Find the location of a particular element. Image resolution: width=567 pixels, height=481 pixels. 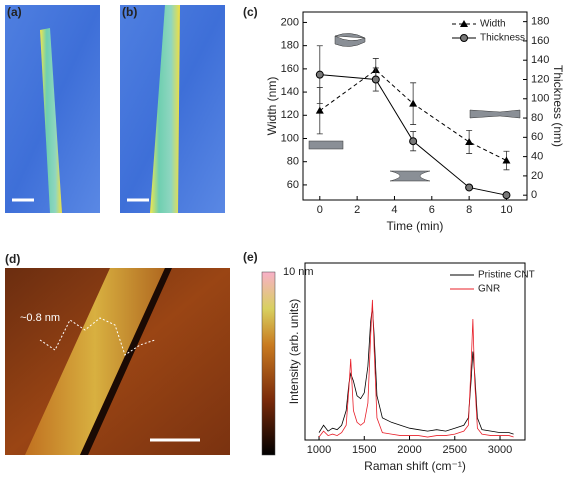

y2-tick-label: 80 is located at coordinates (537, 118).